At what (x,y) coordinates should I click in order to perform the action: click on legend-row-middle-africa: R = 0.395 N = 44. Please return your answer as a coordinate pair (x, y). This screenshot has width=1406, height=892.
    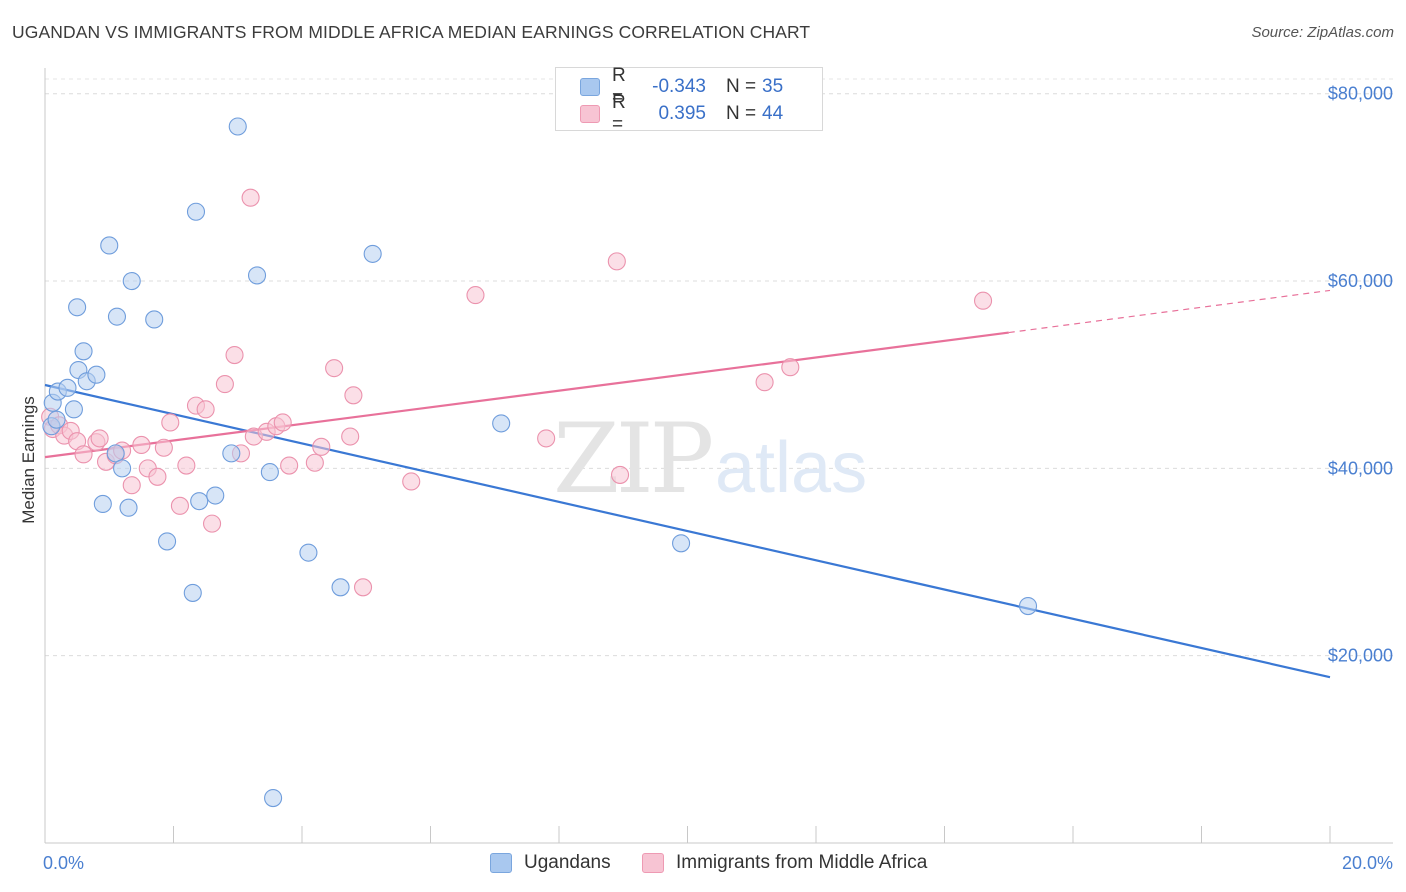
    Looking at the image, I should click on (682, 113).